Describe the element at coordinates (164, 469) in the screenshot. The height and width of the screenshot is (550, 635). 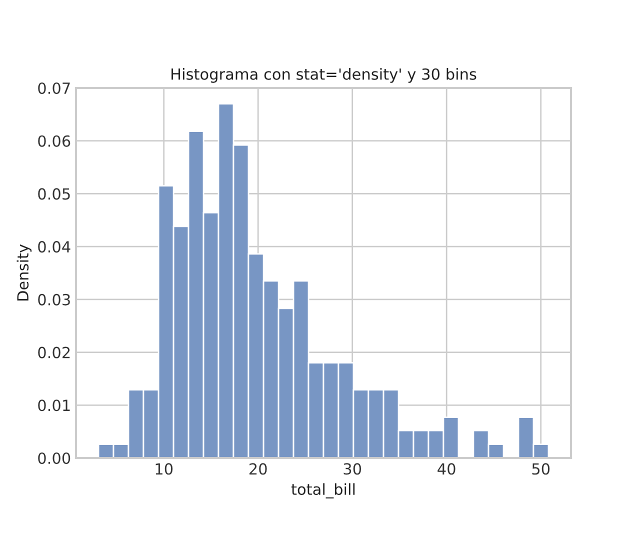
I see `x-tick-label: 10` at that location.